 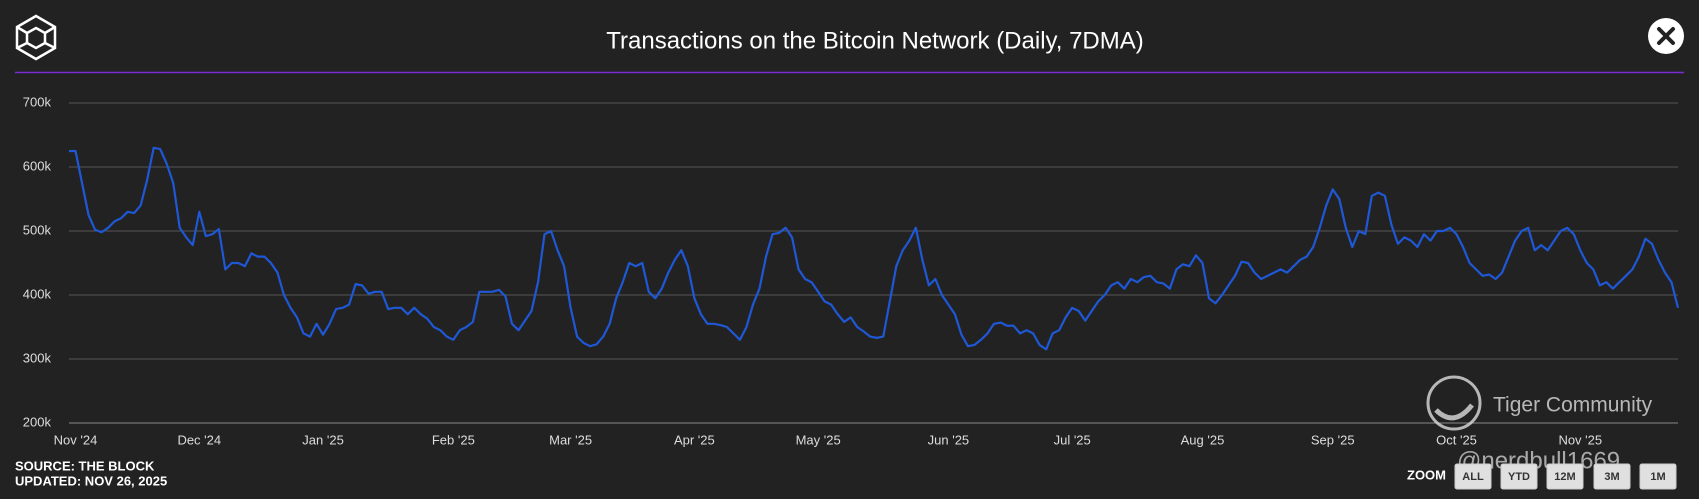 What do you see at coordinates (818, 439) in the screenshot?
I see `x-tick-label: May '25` at bounding box center [818, 439].